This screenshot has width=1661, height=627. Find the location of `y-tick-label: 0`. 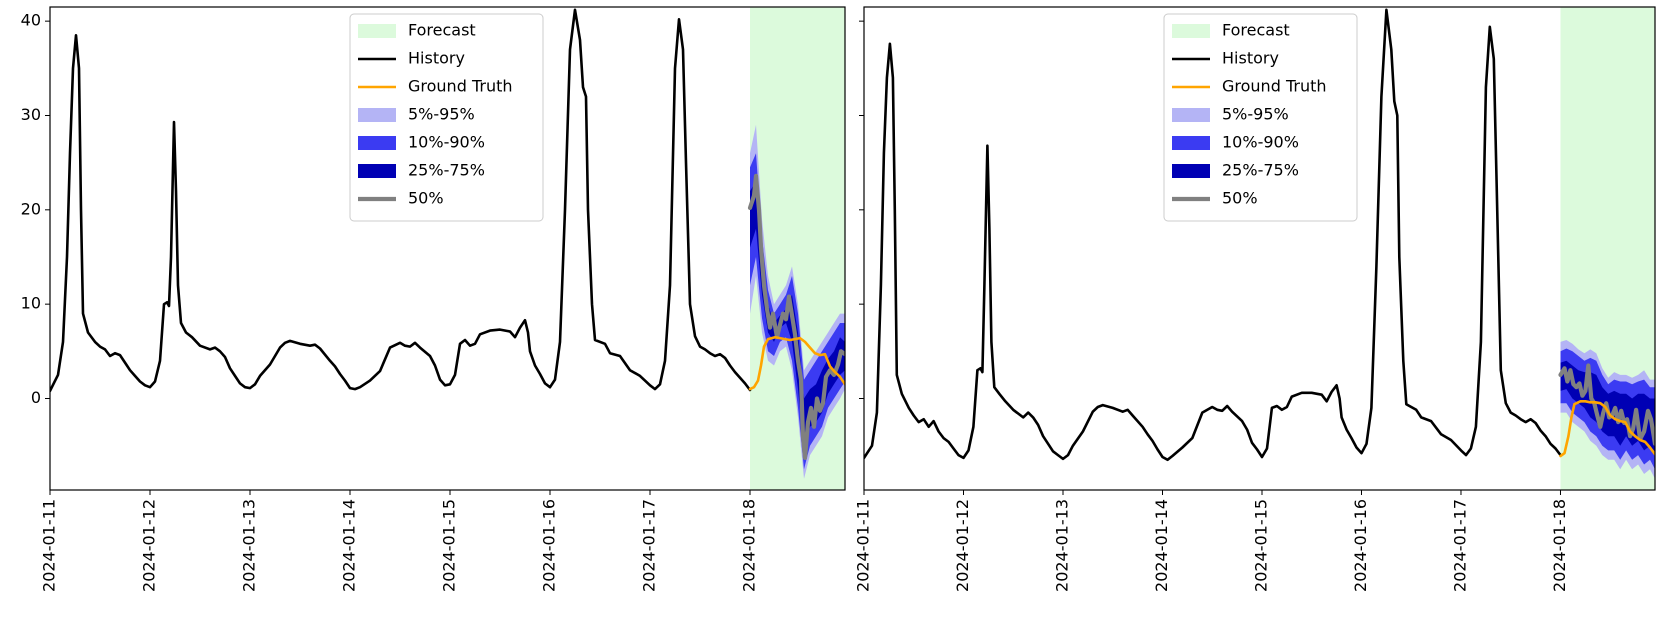

y-tick-label: 0 is located at coordinates (36, 397).